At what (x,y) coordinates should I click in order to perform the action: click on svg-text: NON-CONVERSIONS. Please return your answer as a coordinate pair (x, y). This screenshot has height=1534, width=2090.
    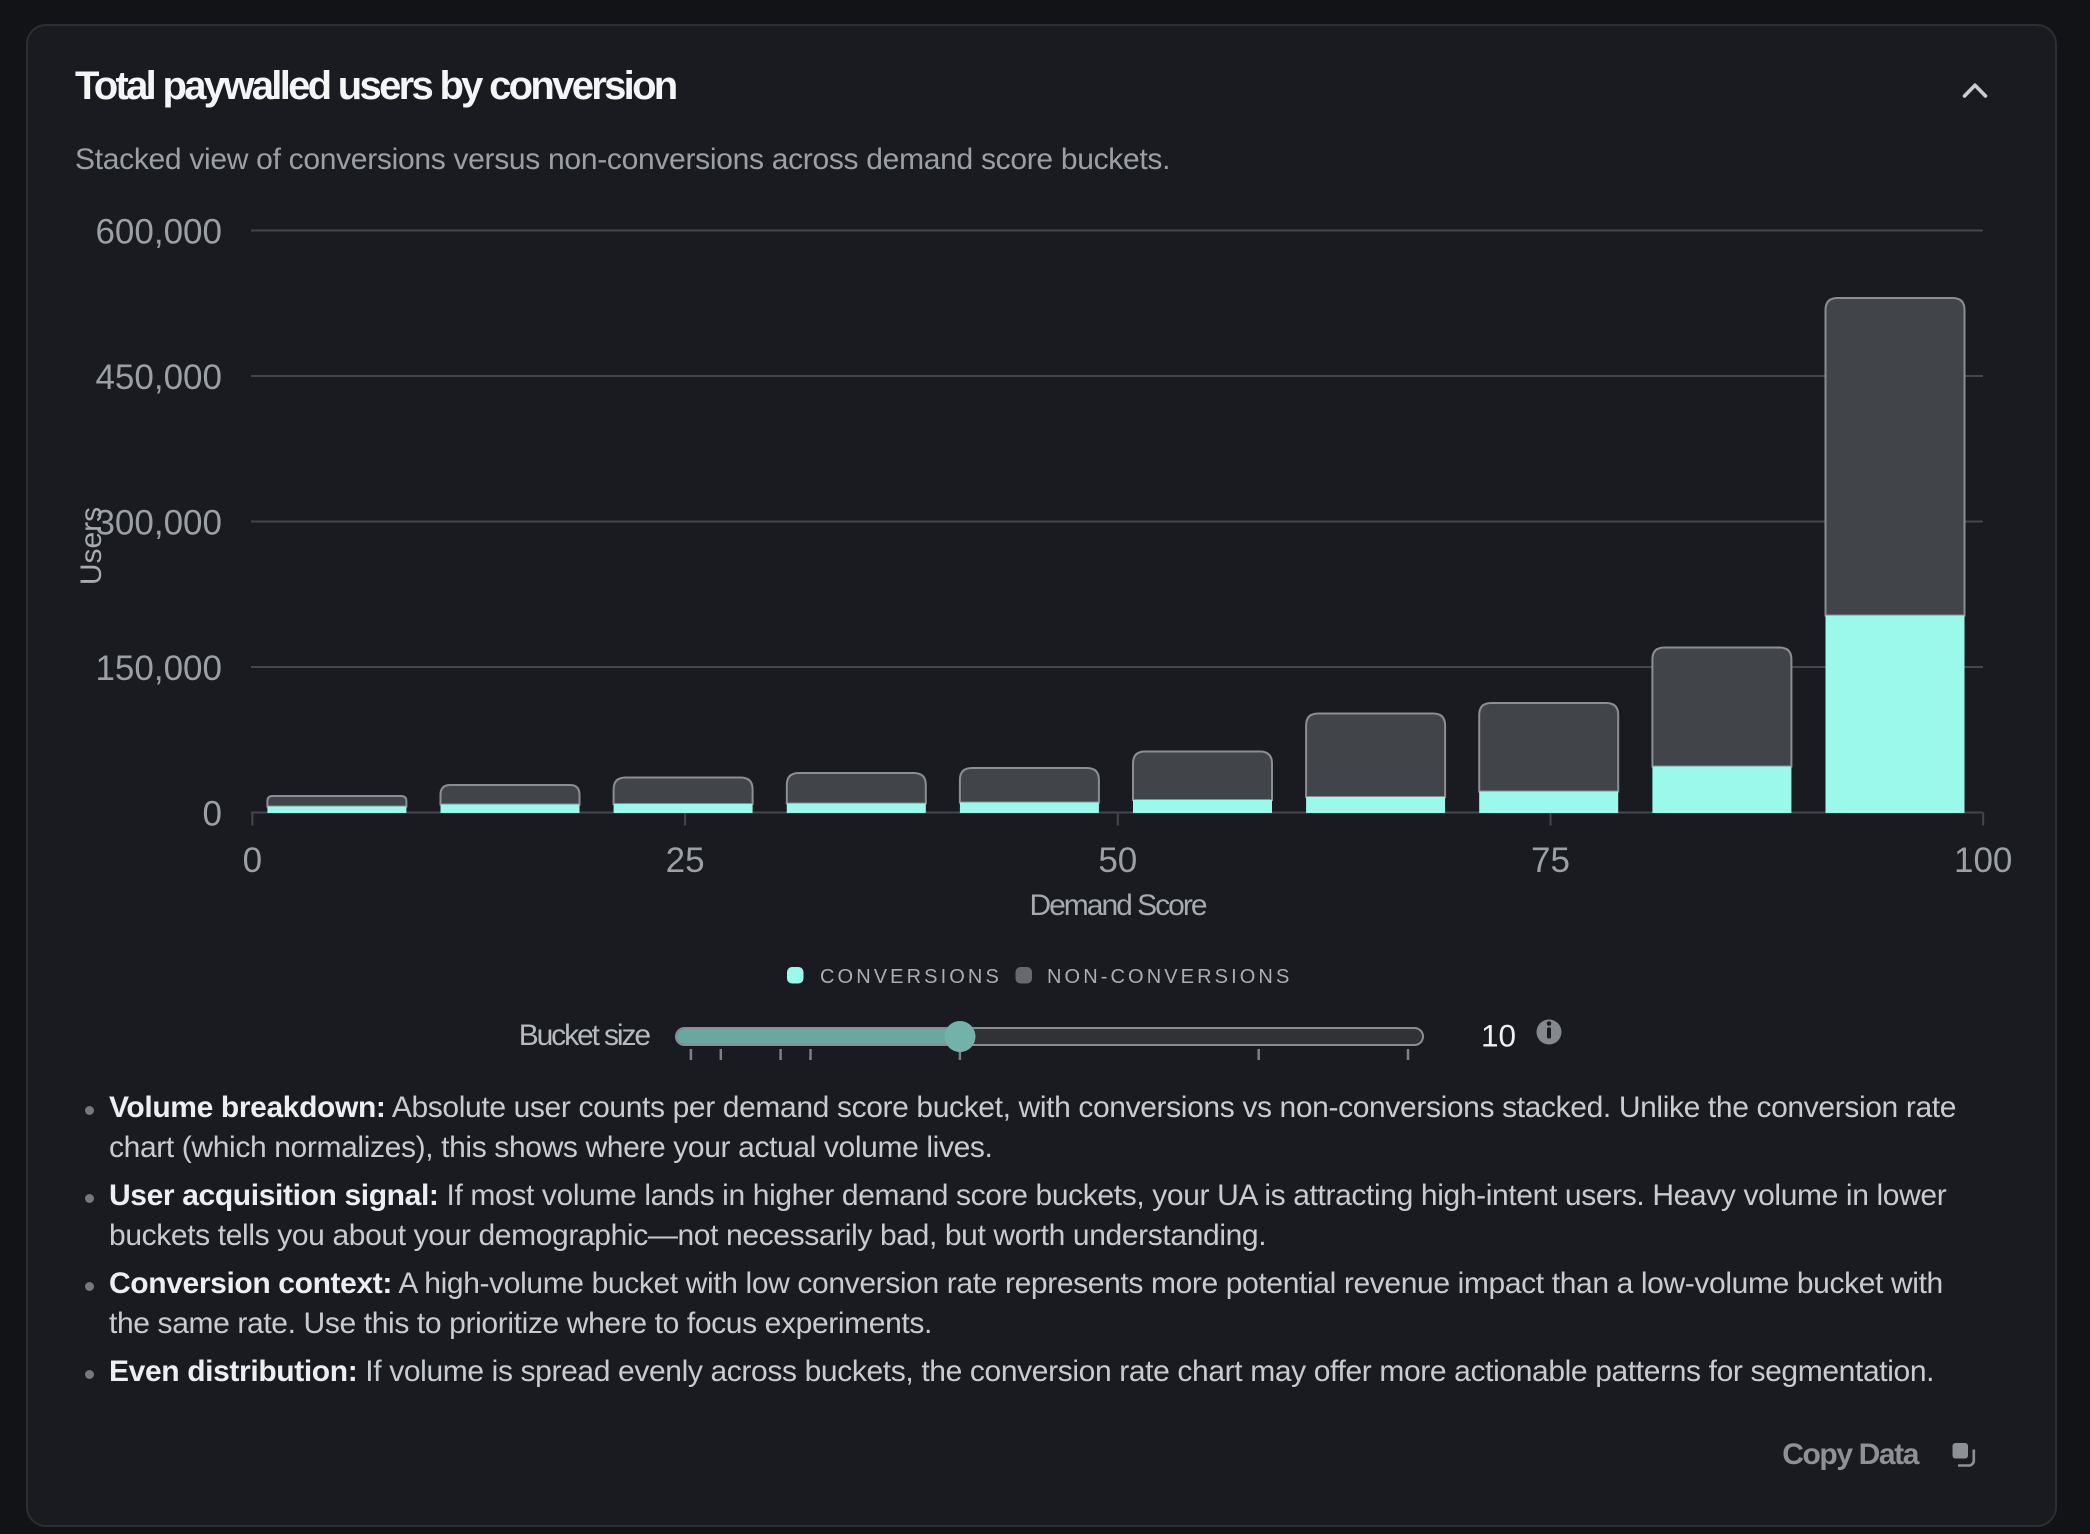
    Looking at the image, I should click on (1169, 977).